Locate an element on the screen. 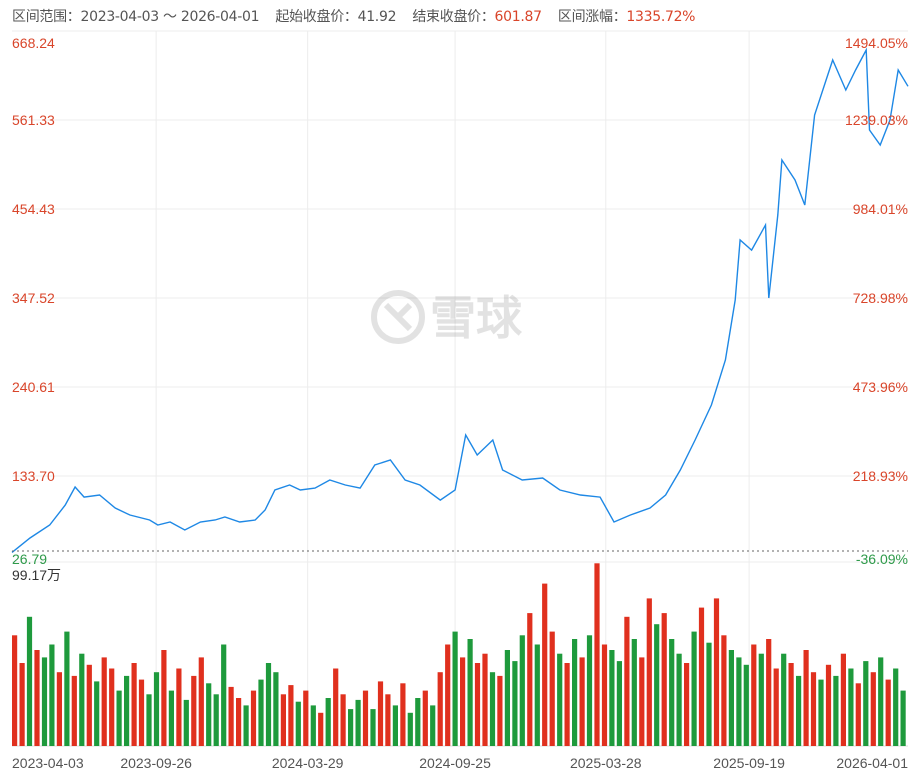 The image size is (917, 778). xueqiu-logo-mark is located at coordinates (398, 317).